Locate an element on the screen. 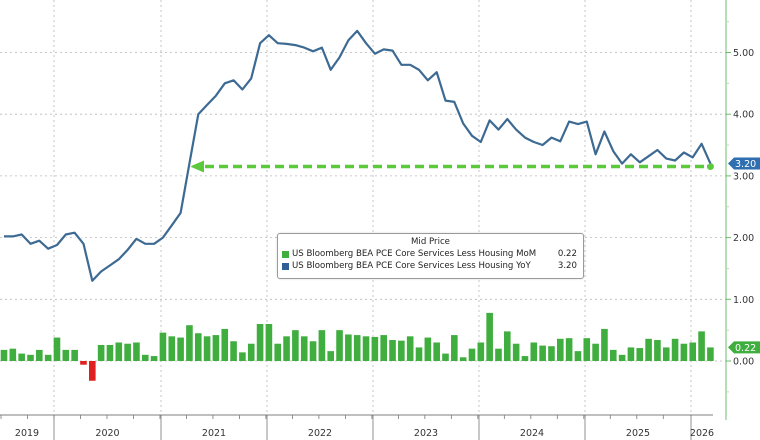  svg-text: 5.00 is located at coordinates (743, 53).